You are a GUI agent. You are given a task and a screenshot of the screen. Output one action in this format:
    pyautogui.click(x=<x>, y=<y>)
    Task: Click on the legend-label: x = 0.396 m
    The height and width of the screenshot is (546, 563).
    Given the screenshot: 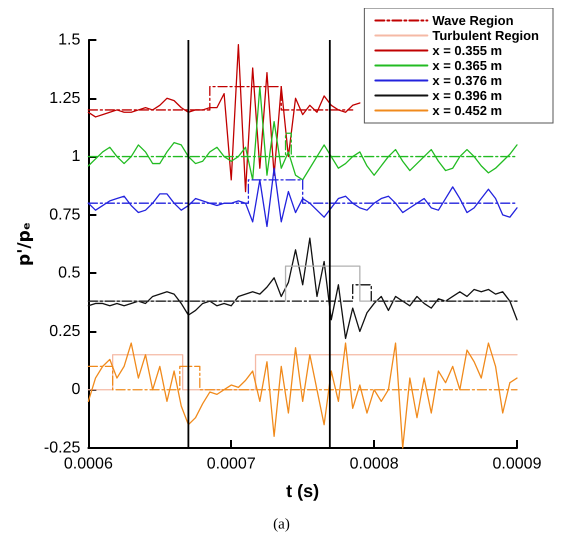 What is the action you would take?
    pyautogui.click(x=467, y=95)
    